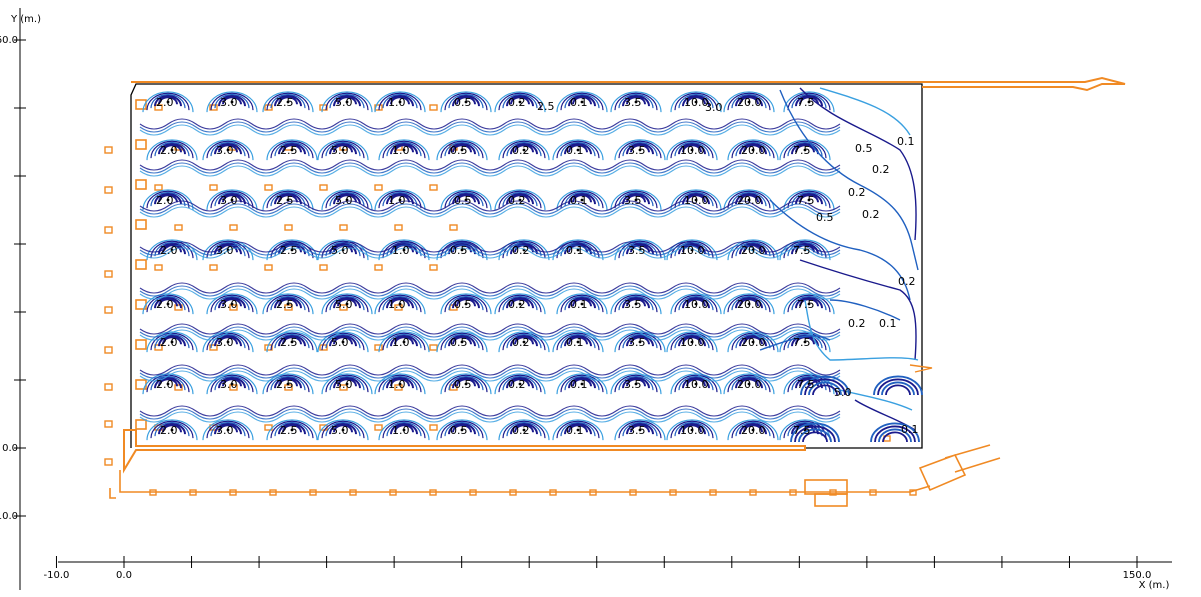 This screenshot has height=597, width=1201. I want to click on front-wall, so click(464, 451).